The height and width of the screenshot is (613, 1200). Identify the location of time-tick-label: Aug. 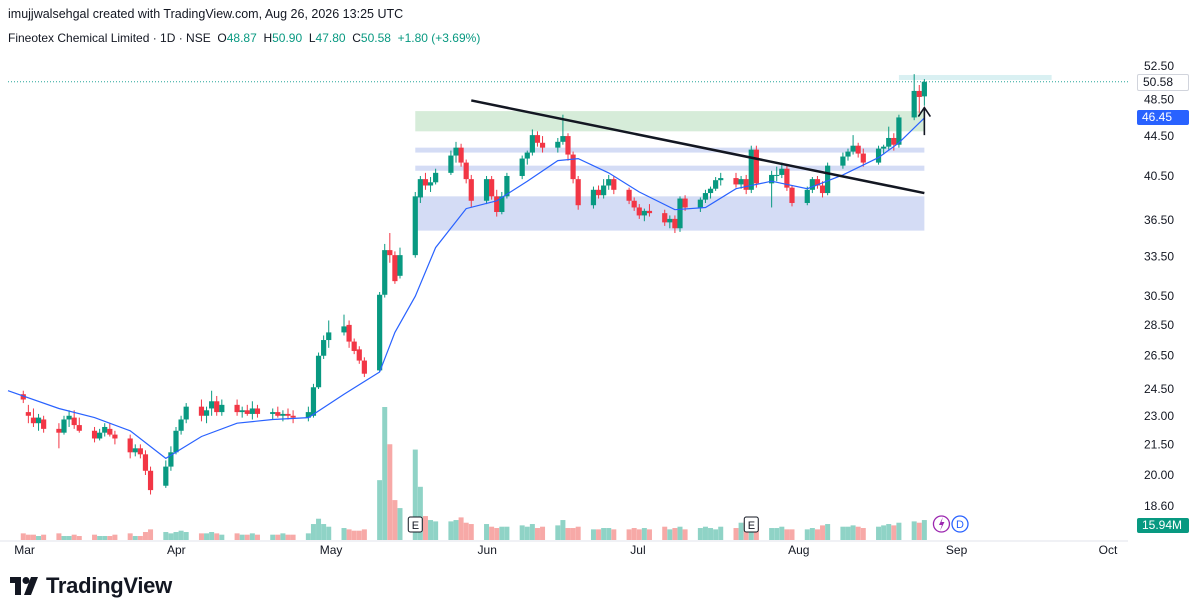
(798, 550).